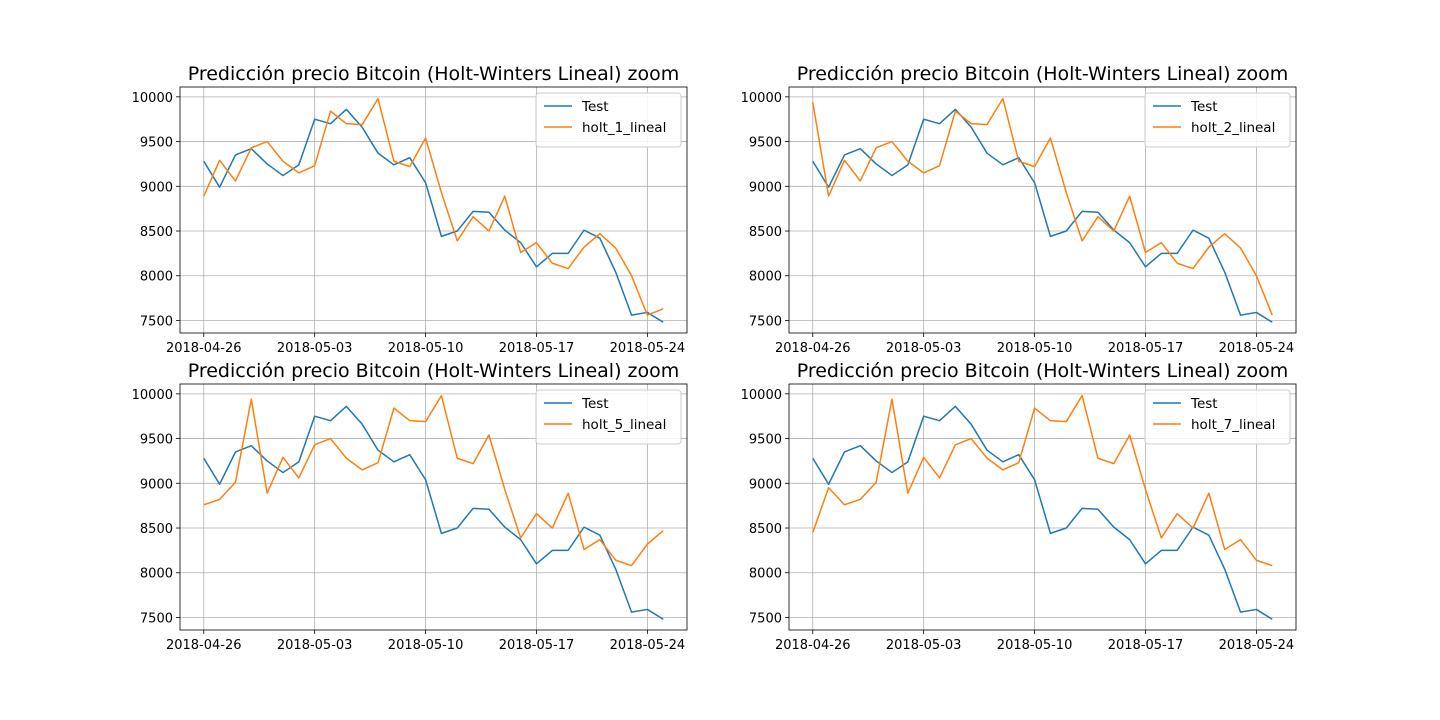  I want to click on legend: Test holt_5_lineal, so click(608, 417).